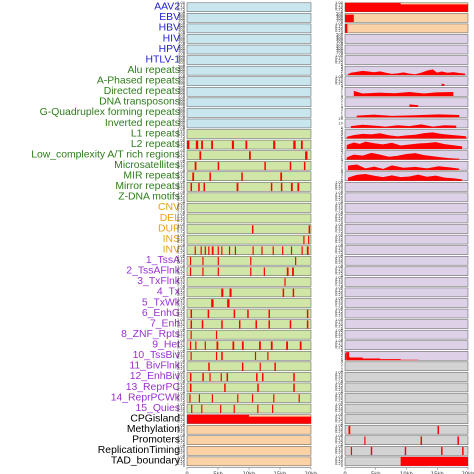 This screenshot has height=474, width=474. What do you see at coordinates (251, 261) in the screenshot?
I see `left-event-1-tssa` at bounding box center [251, 261].